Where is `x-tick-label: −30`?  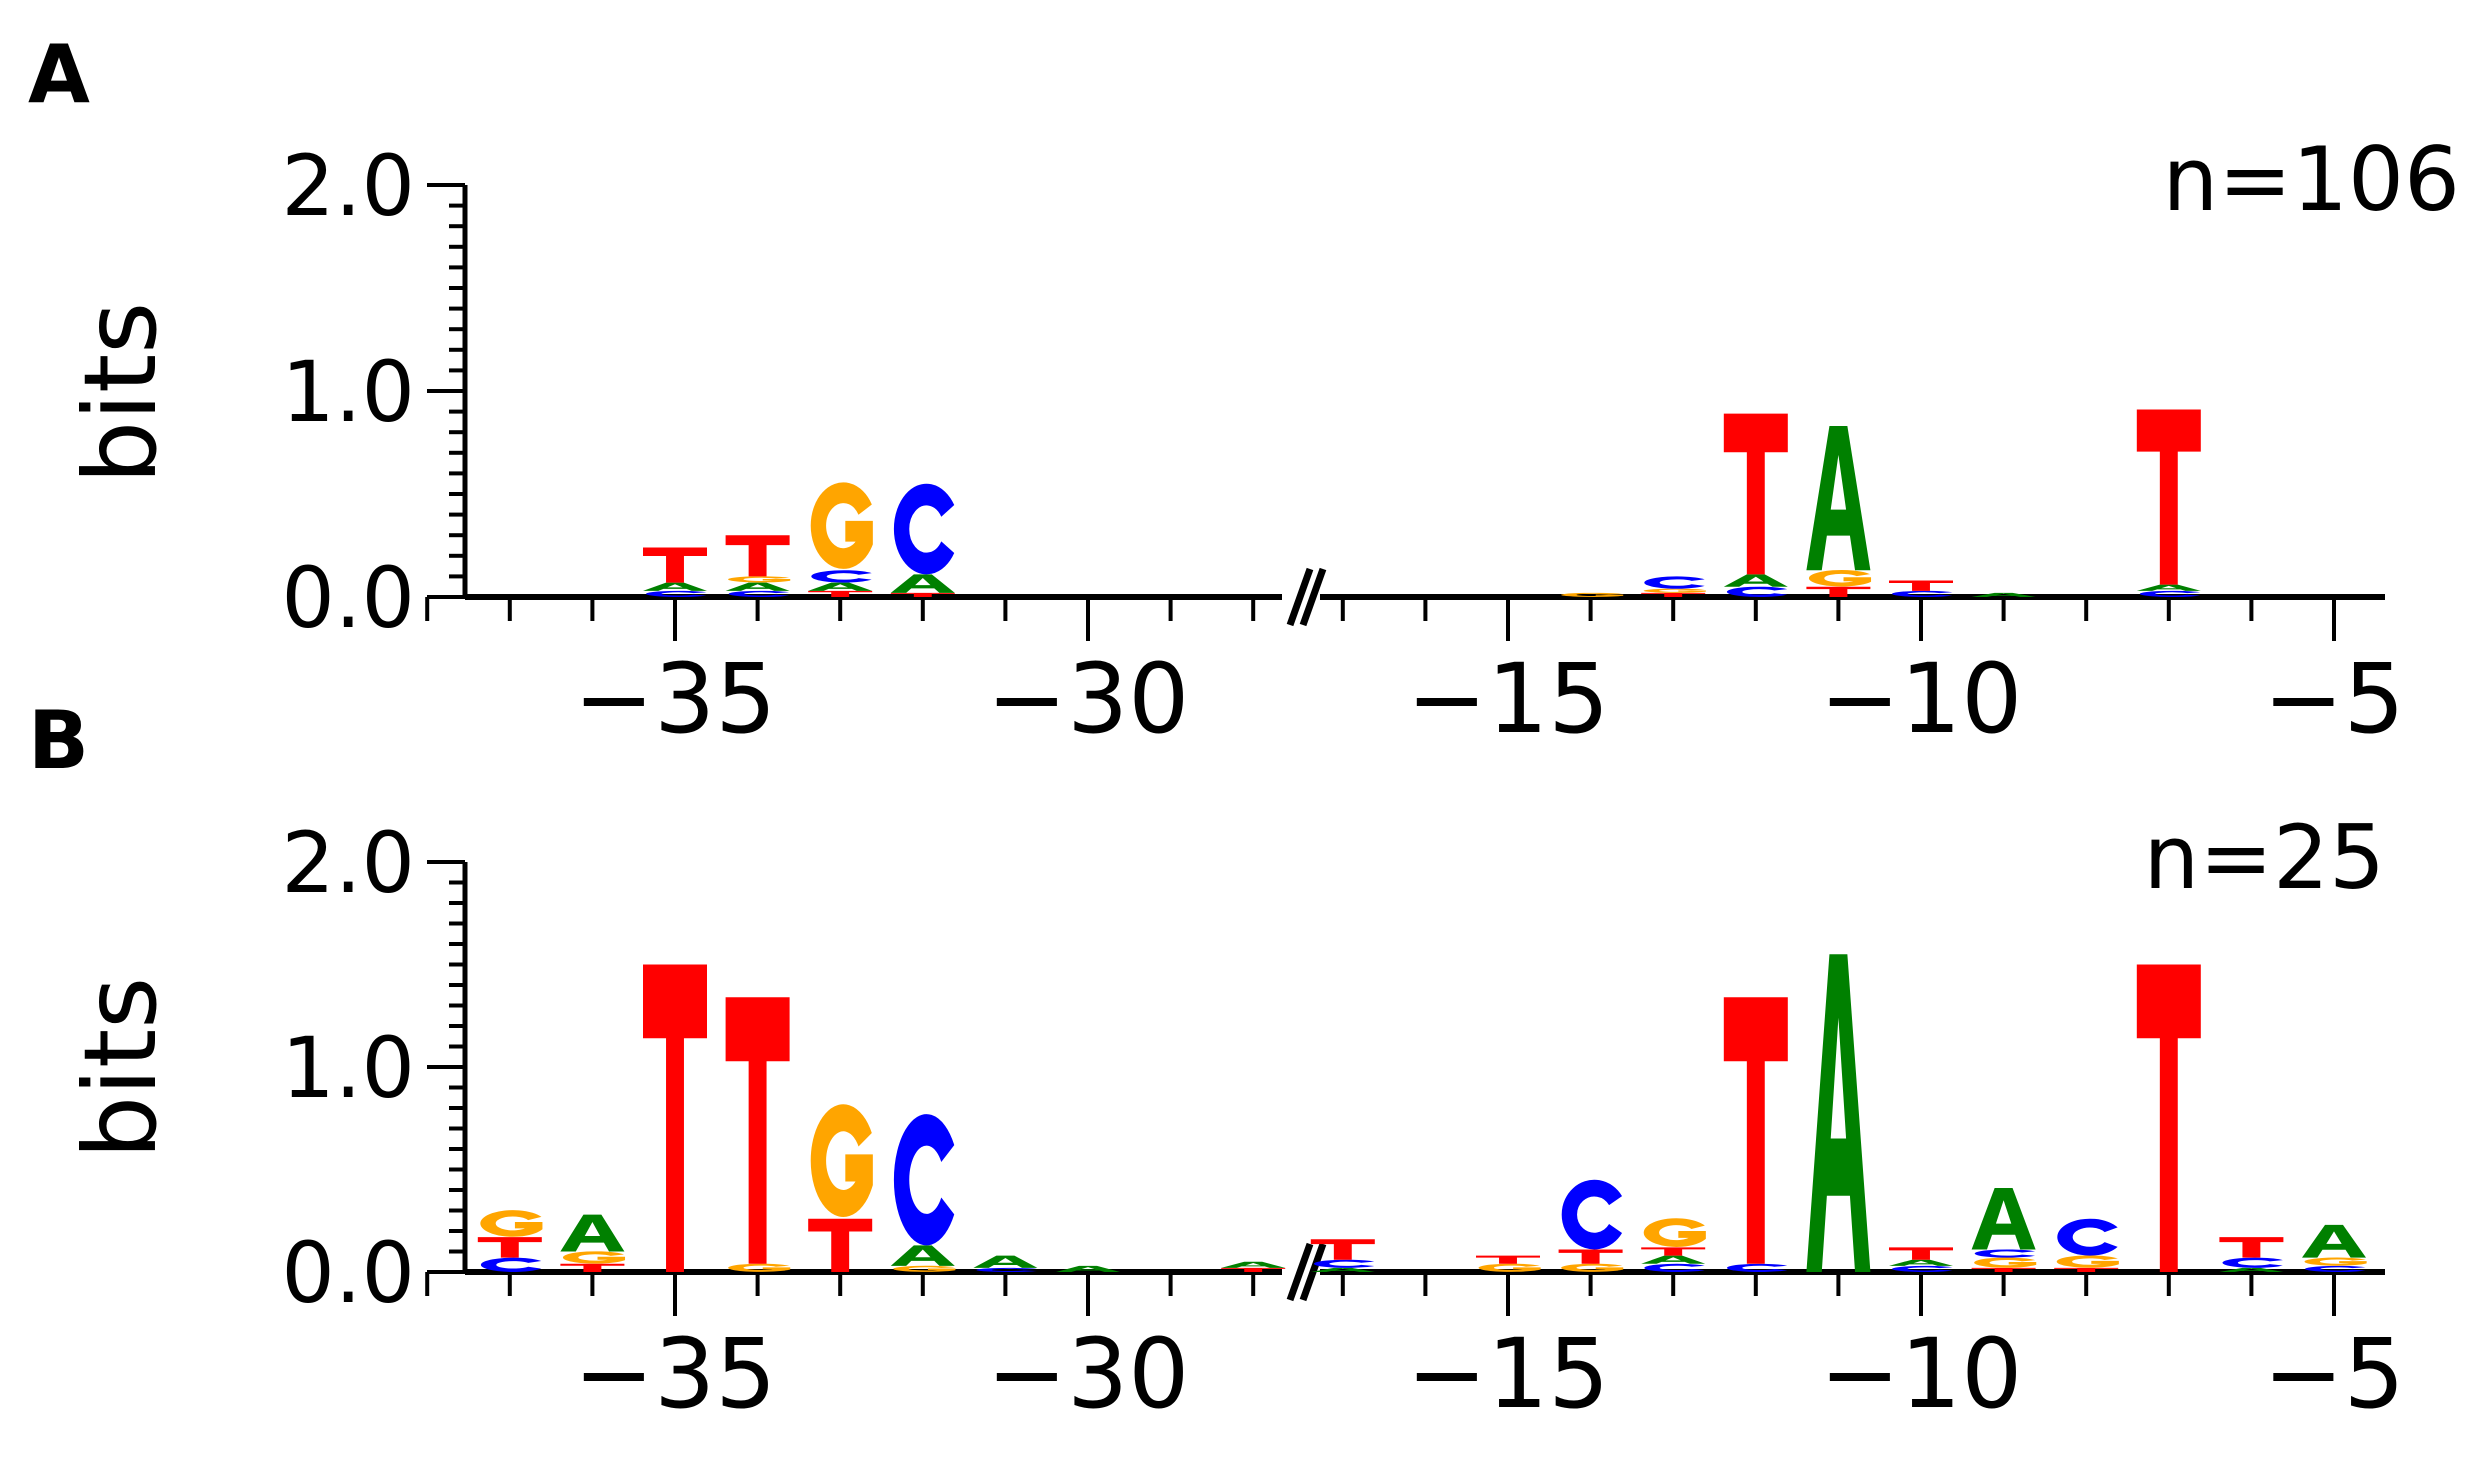 x-tick-label: −30 is located at coordinates (1088, 1374).